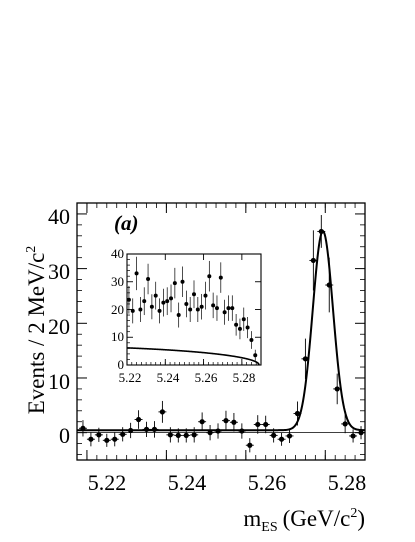 This screenshot has width=415, height=542. Describe the element at coordinates (64, 435) in the screenshot. I see `main-ytick-label-0: 0` at that location.